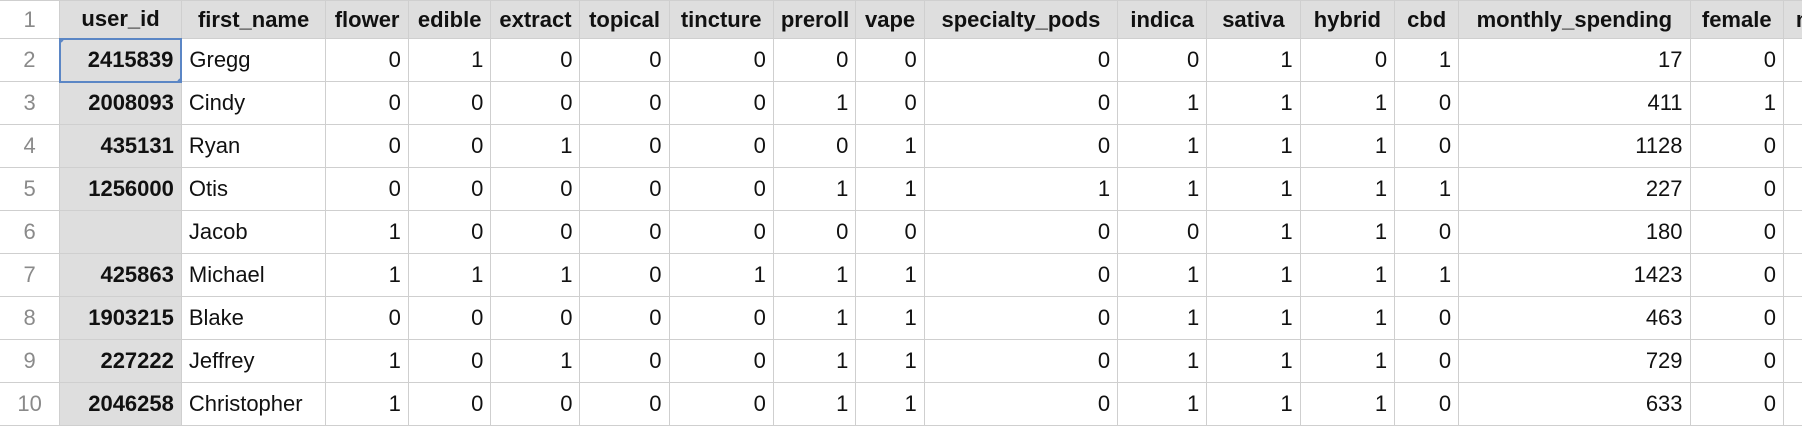 The image size is (1802, 446). Describe the element at coordinates (535, 318) in the screenshot. I see `cell-extract: 0` at that location.